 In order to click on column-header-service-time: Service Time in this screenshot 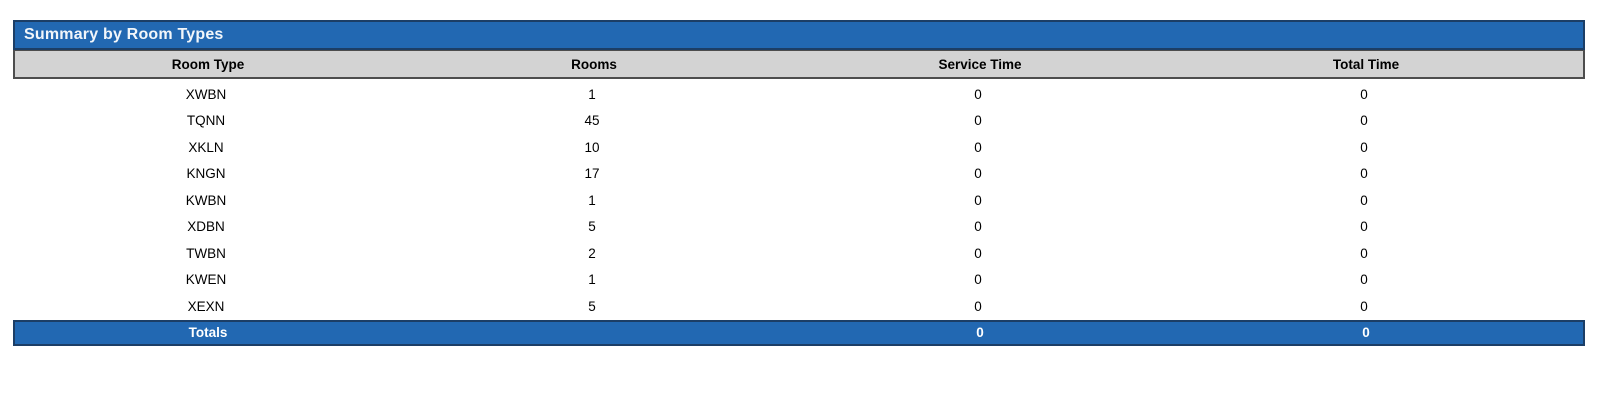, I will do `click(980, 64)`.